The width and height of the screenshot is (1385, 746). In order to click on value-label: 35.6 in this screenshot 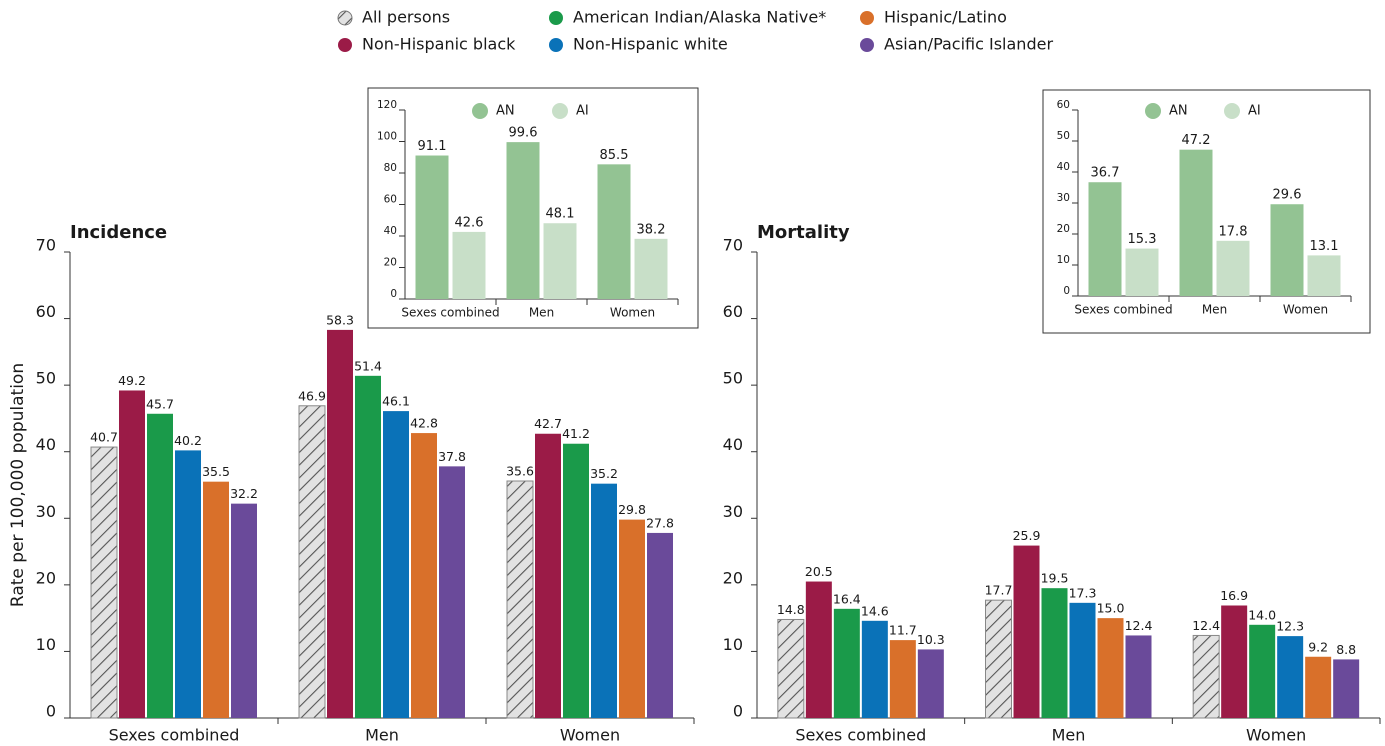, I will do `click(520, 471)`.